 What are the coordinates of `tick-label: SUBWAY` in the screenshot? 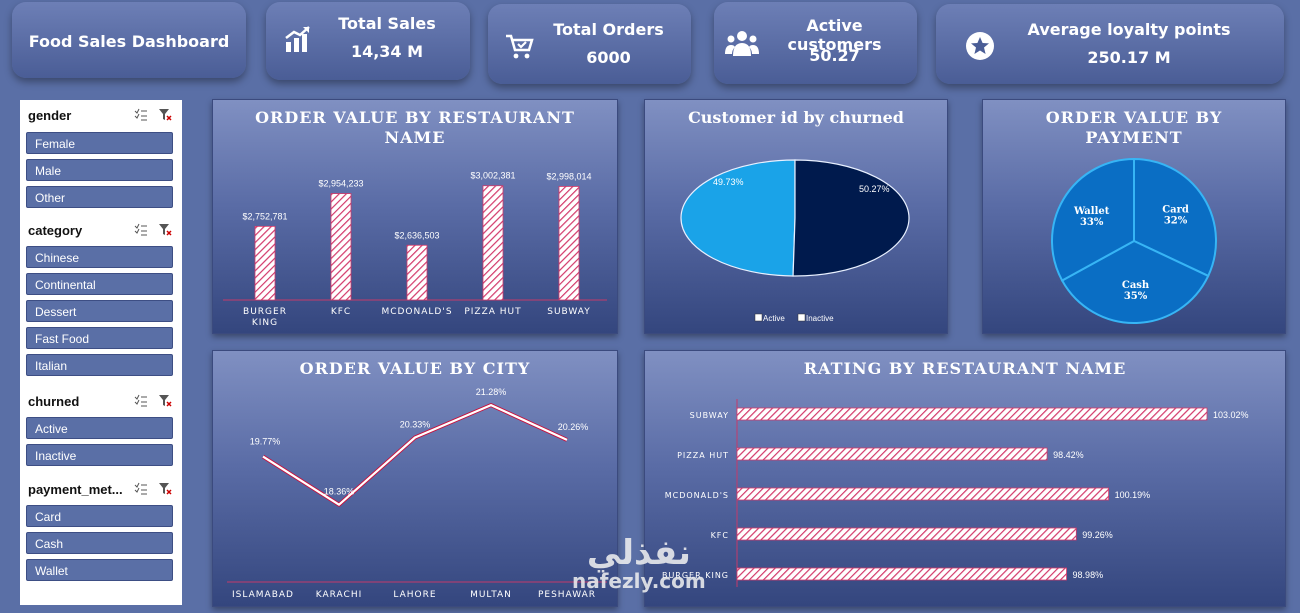 It's located at (709, 415).